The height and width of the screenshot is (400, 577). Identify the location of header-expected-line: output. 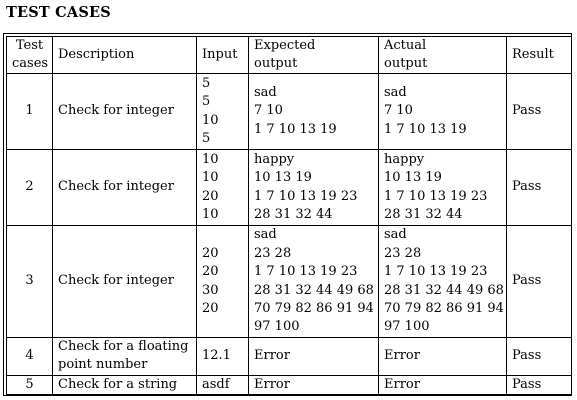
(276, 63).